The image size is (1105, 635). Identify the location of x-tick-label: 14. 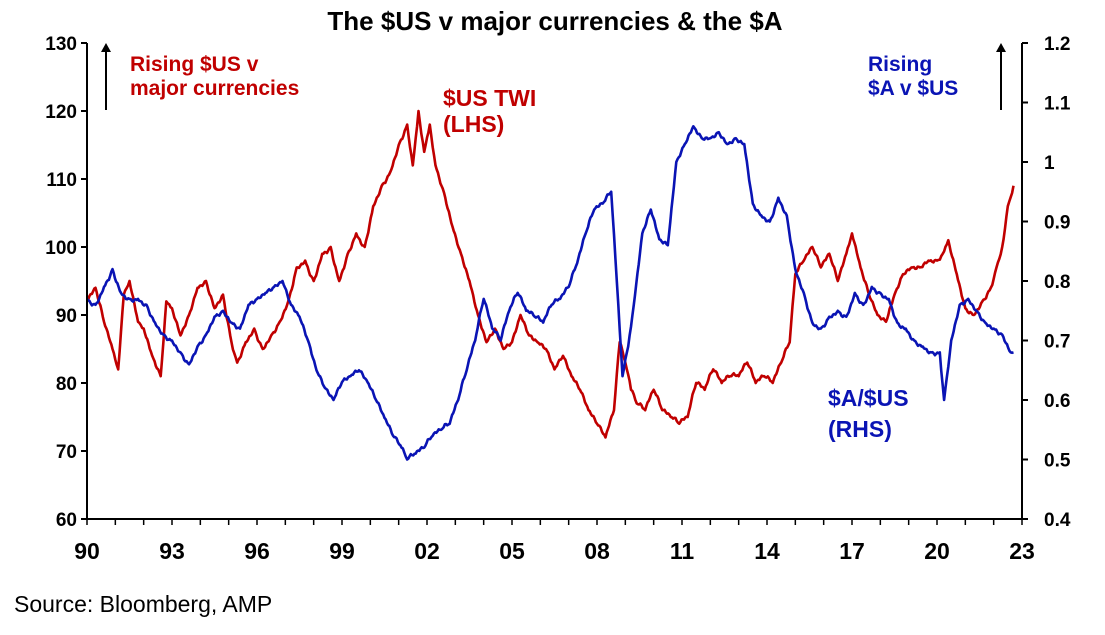
(767, 551).